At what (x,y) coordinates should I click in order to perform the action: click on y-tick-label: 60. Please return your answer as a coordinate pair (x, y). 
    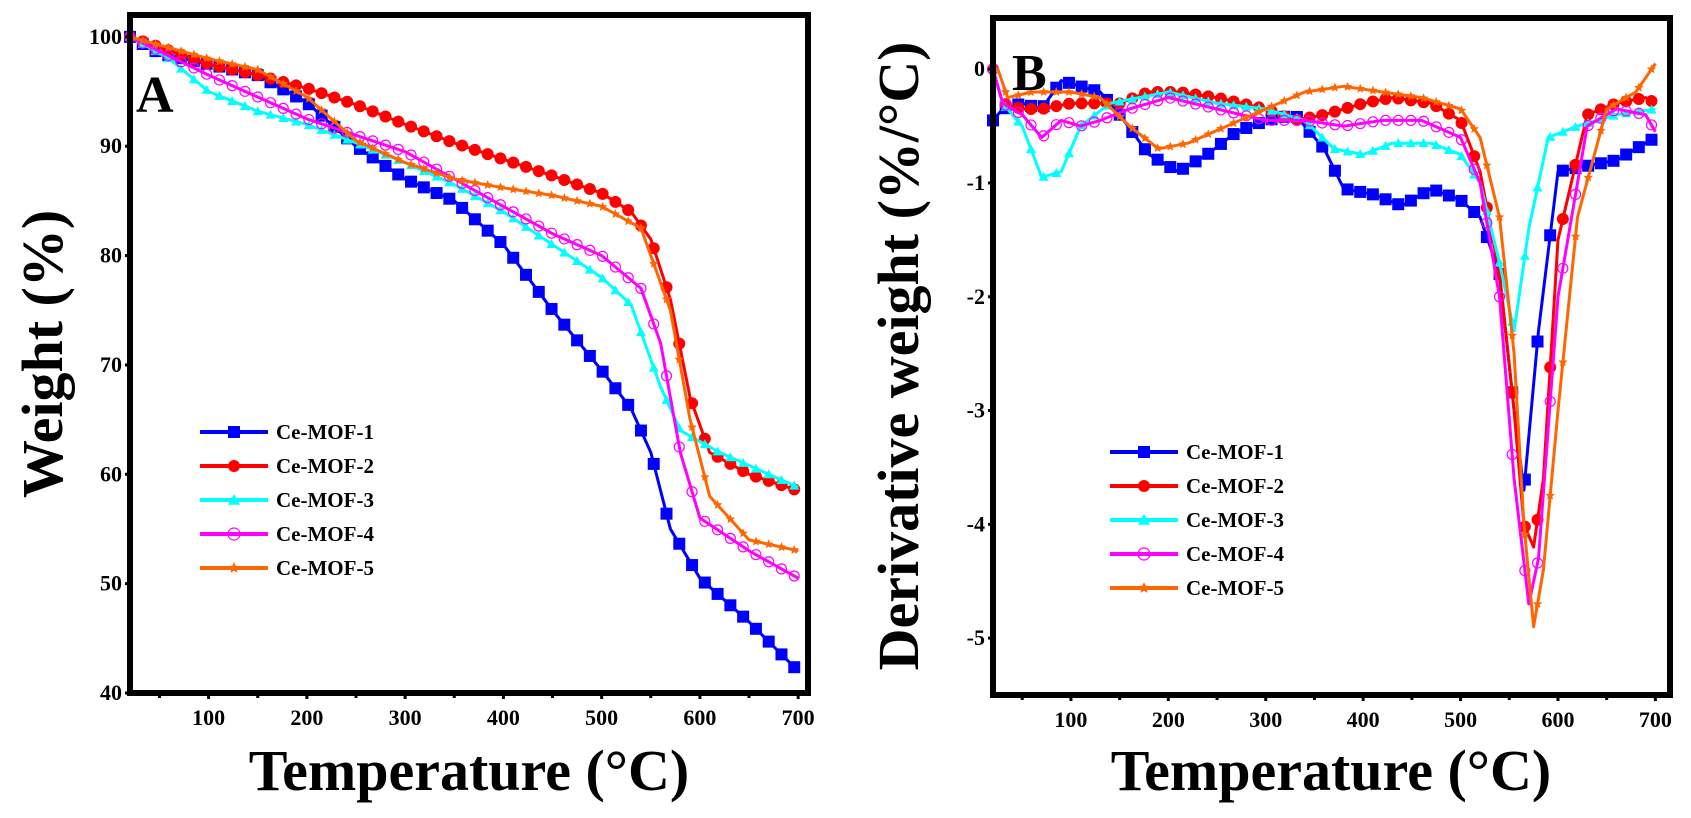
    Looking at the image, I should click on (111, 473).